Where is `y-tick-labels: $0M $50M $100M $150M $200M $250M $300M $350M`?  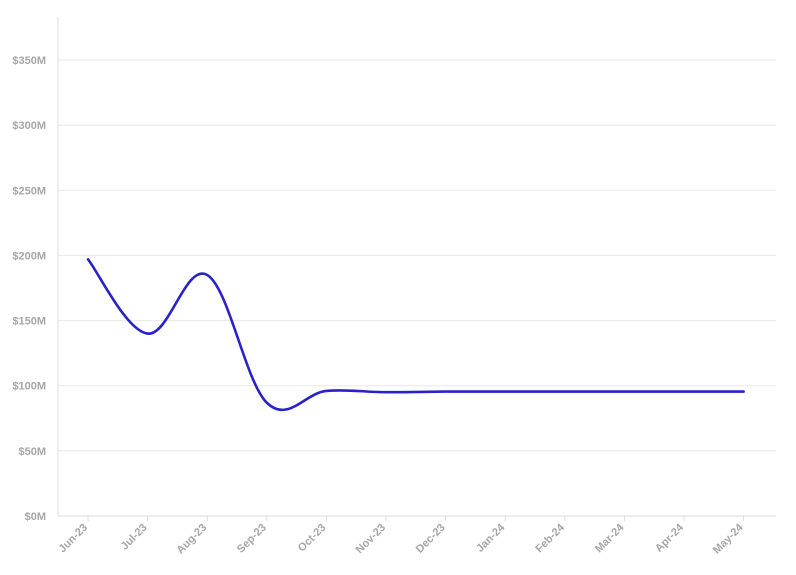
y-tick-labels: $0M $50M $100M $150M $200M $250M $300M $350M is located at coordinates (29, 289).